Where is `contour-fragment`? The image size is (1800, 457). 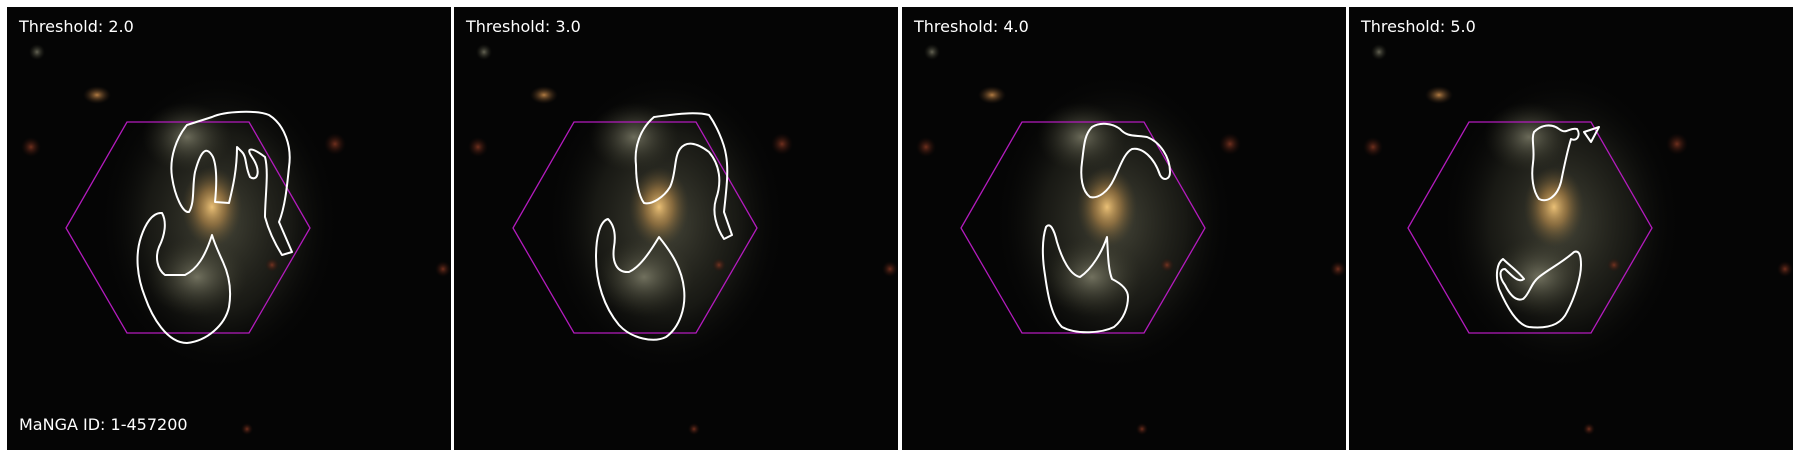 contour-fragment is located at coordinates (1591, 134).